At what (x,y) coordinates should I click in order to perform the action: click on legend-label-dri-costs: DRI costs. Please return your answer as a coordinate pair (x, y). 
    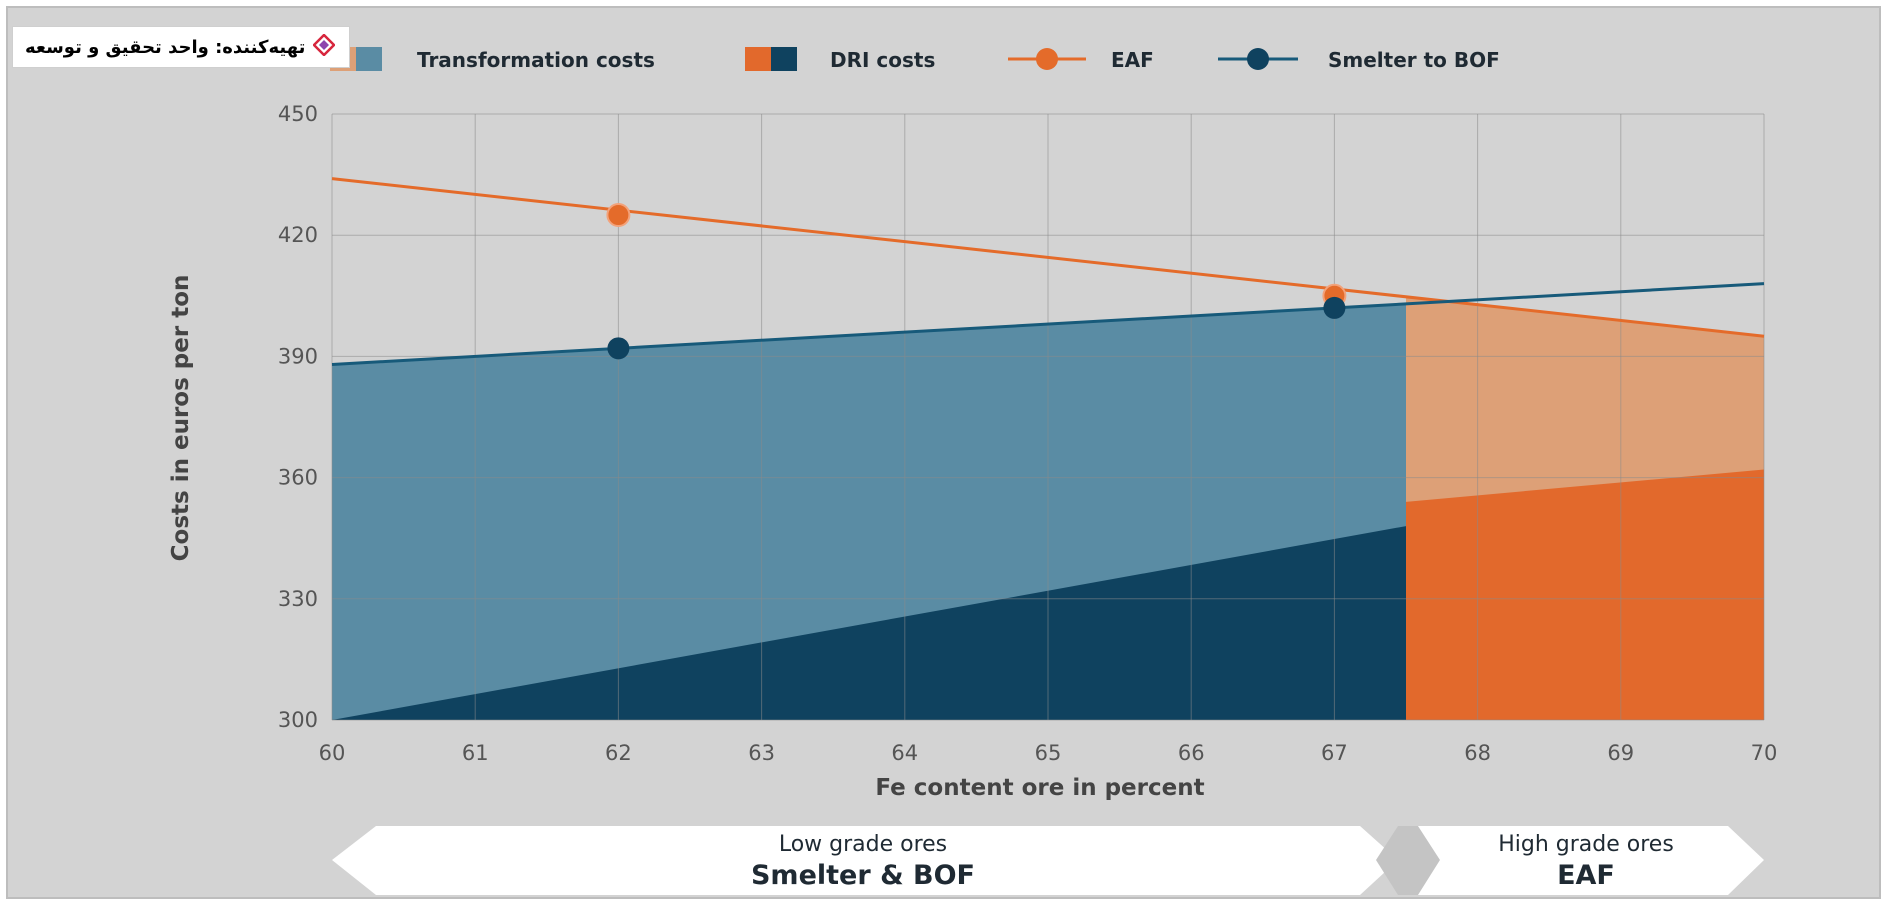
    Looking at the image, I should click on (882, 60).